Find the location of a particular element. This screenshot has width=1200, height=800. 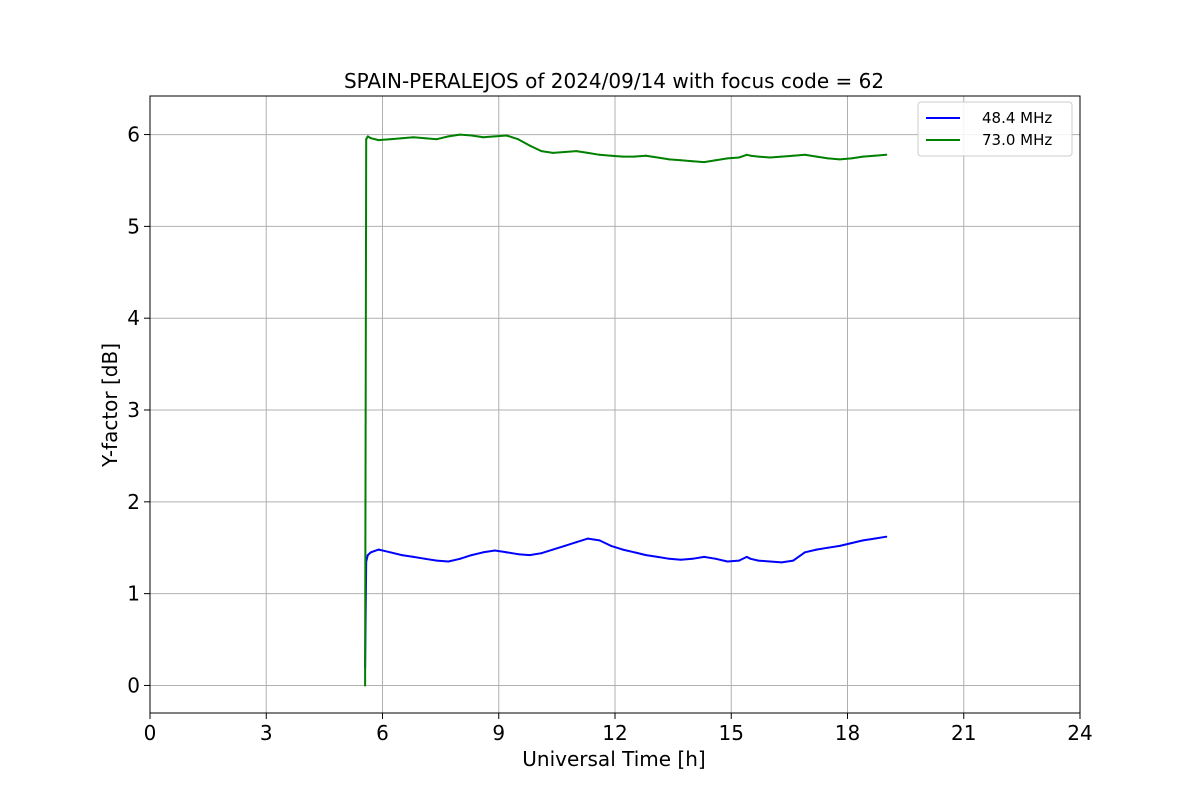

x-tick-label: 12 is located at coordinates (614, 733).